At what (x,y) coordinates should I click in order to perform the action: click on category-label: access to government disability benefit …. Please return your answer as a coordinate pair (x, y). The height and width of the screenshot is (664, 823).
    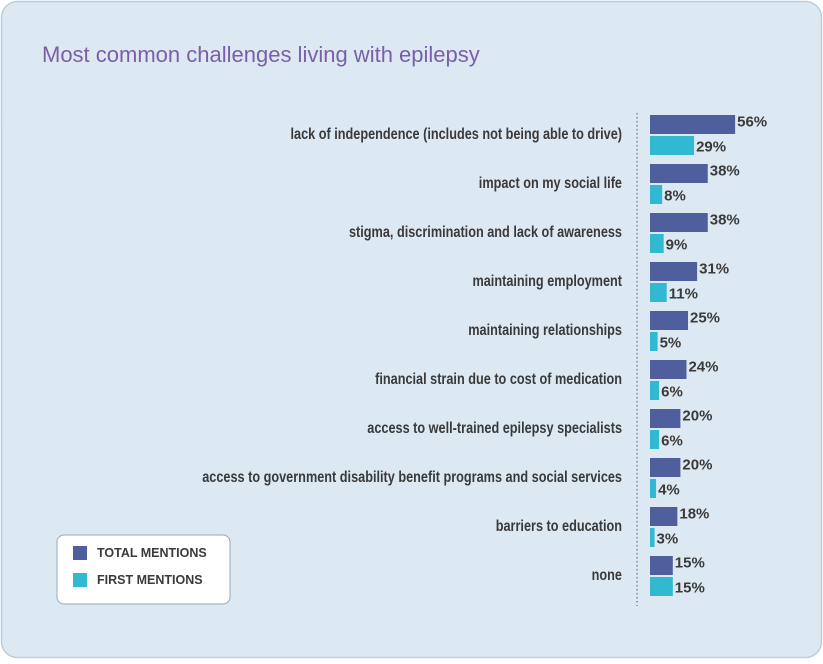
    Looking at the image, I should click on (412, 477).